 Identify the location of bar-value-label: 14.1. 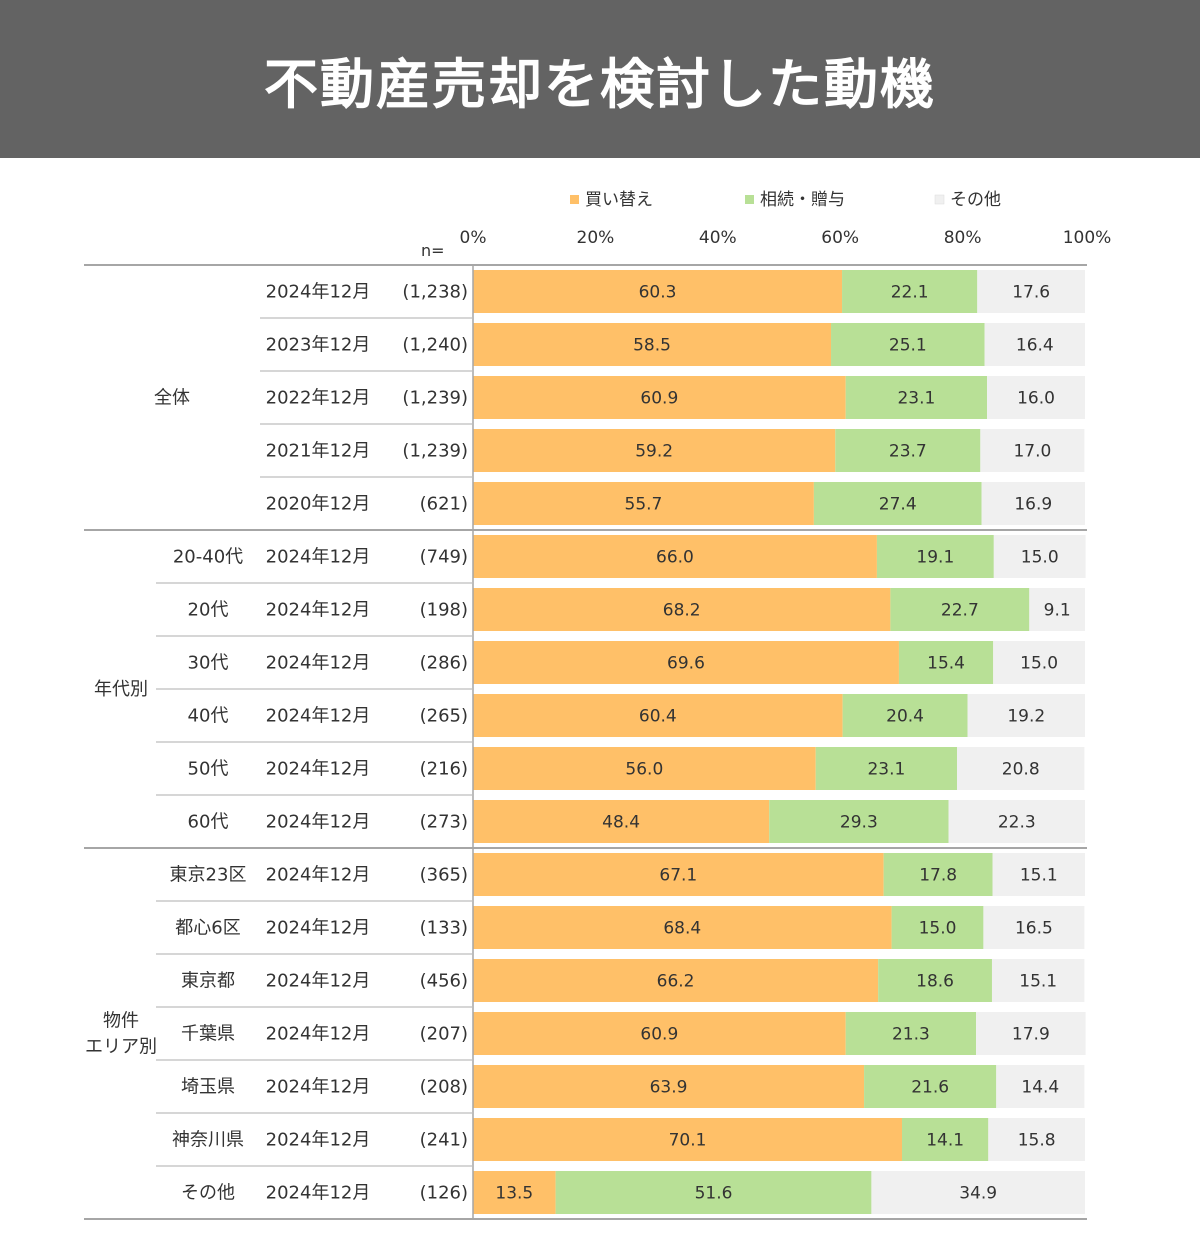
(945, 1141).